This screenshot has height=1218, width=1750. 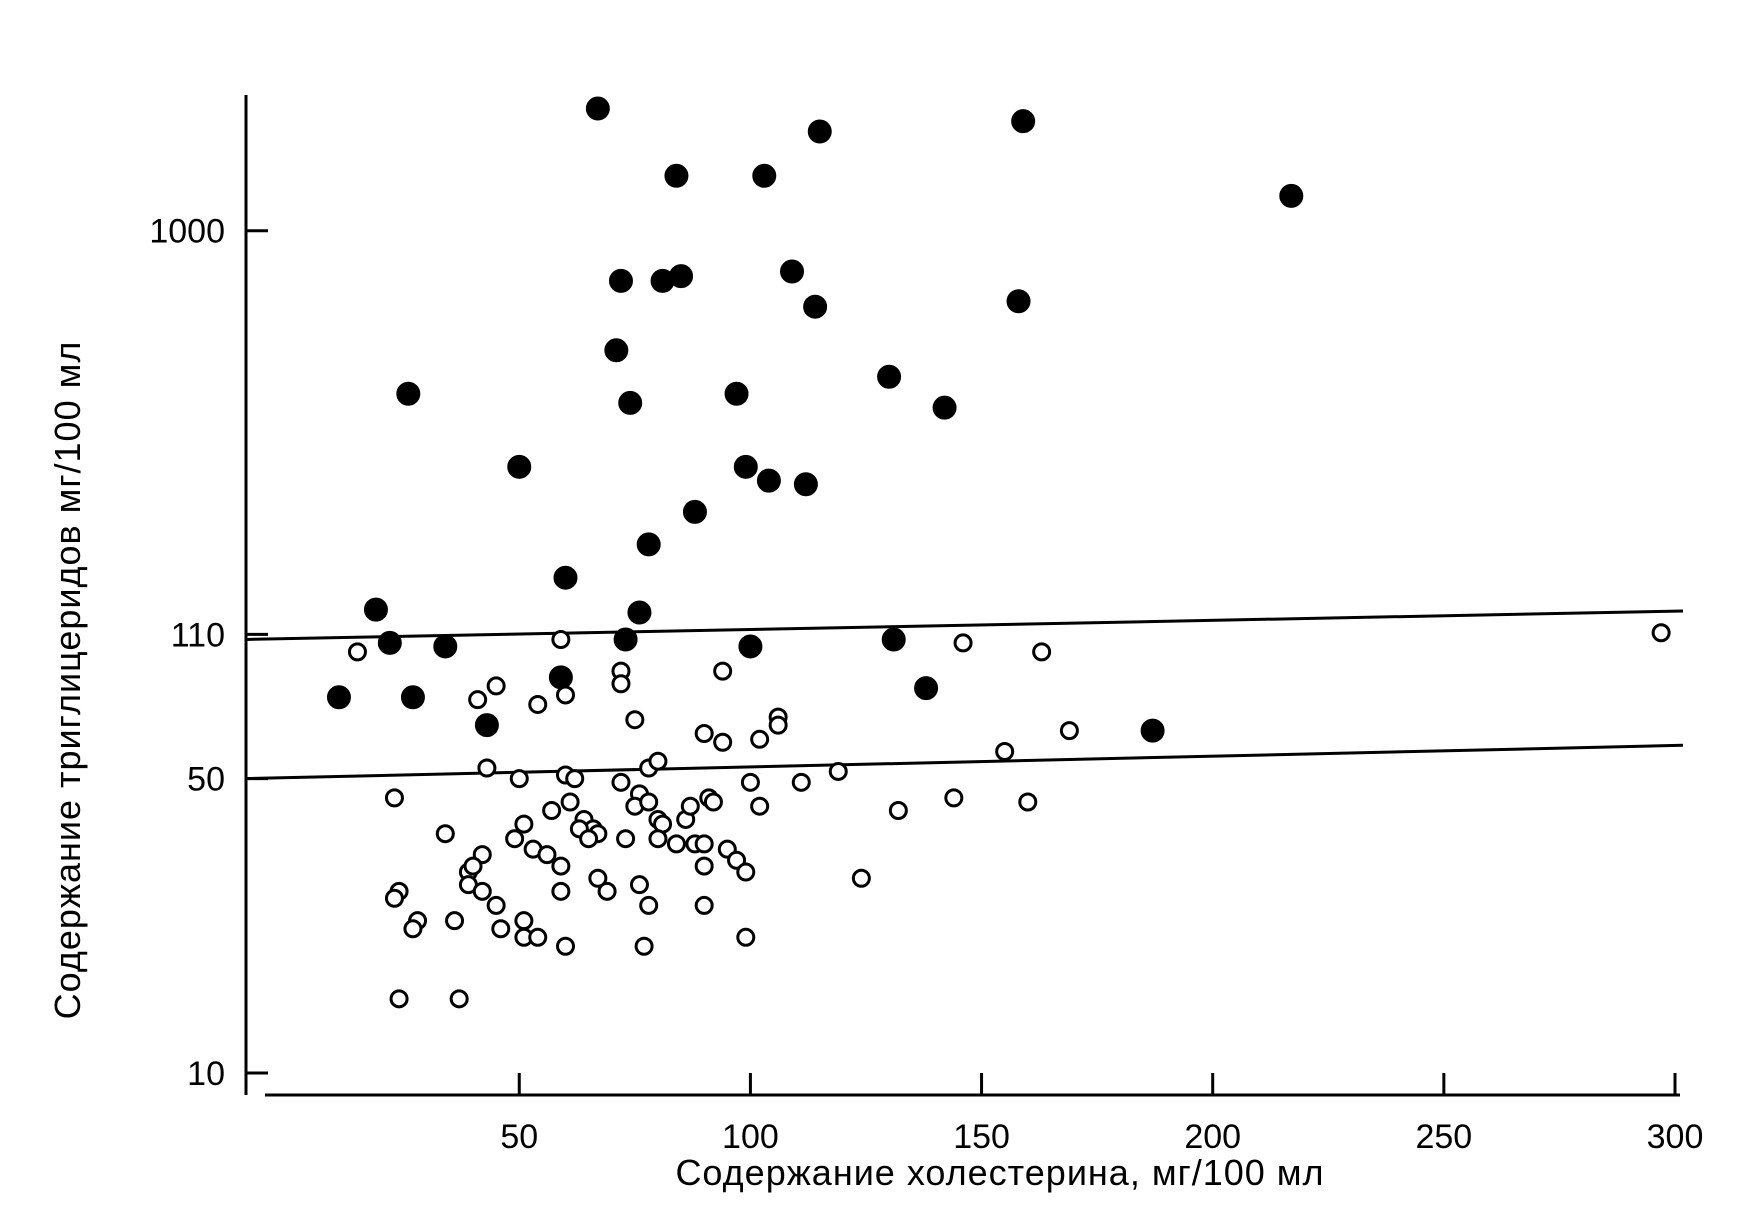 I want to click on x-tick-label: 50, so click(x=519, y=1137).